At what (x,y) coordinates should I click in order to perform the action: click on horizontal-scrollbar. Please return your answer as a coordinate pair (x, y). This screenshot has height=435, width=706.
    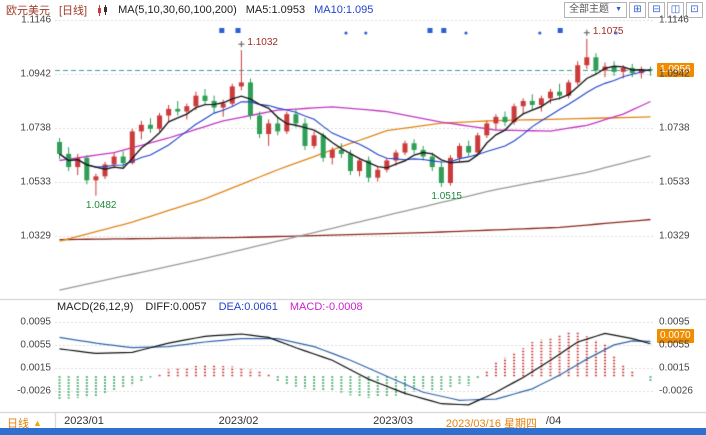
    Looking at the image, I should click on (353, 431).